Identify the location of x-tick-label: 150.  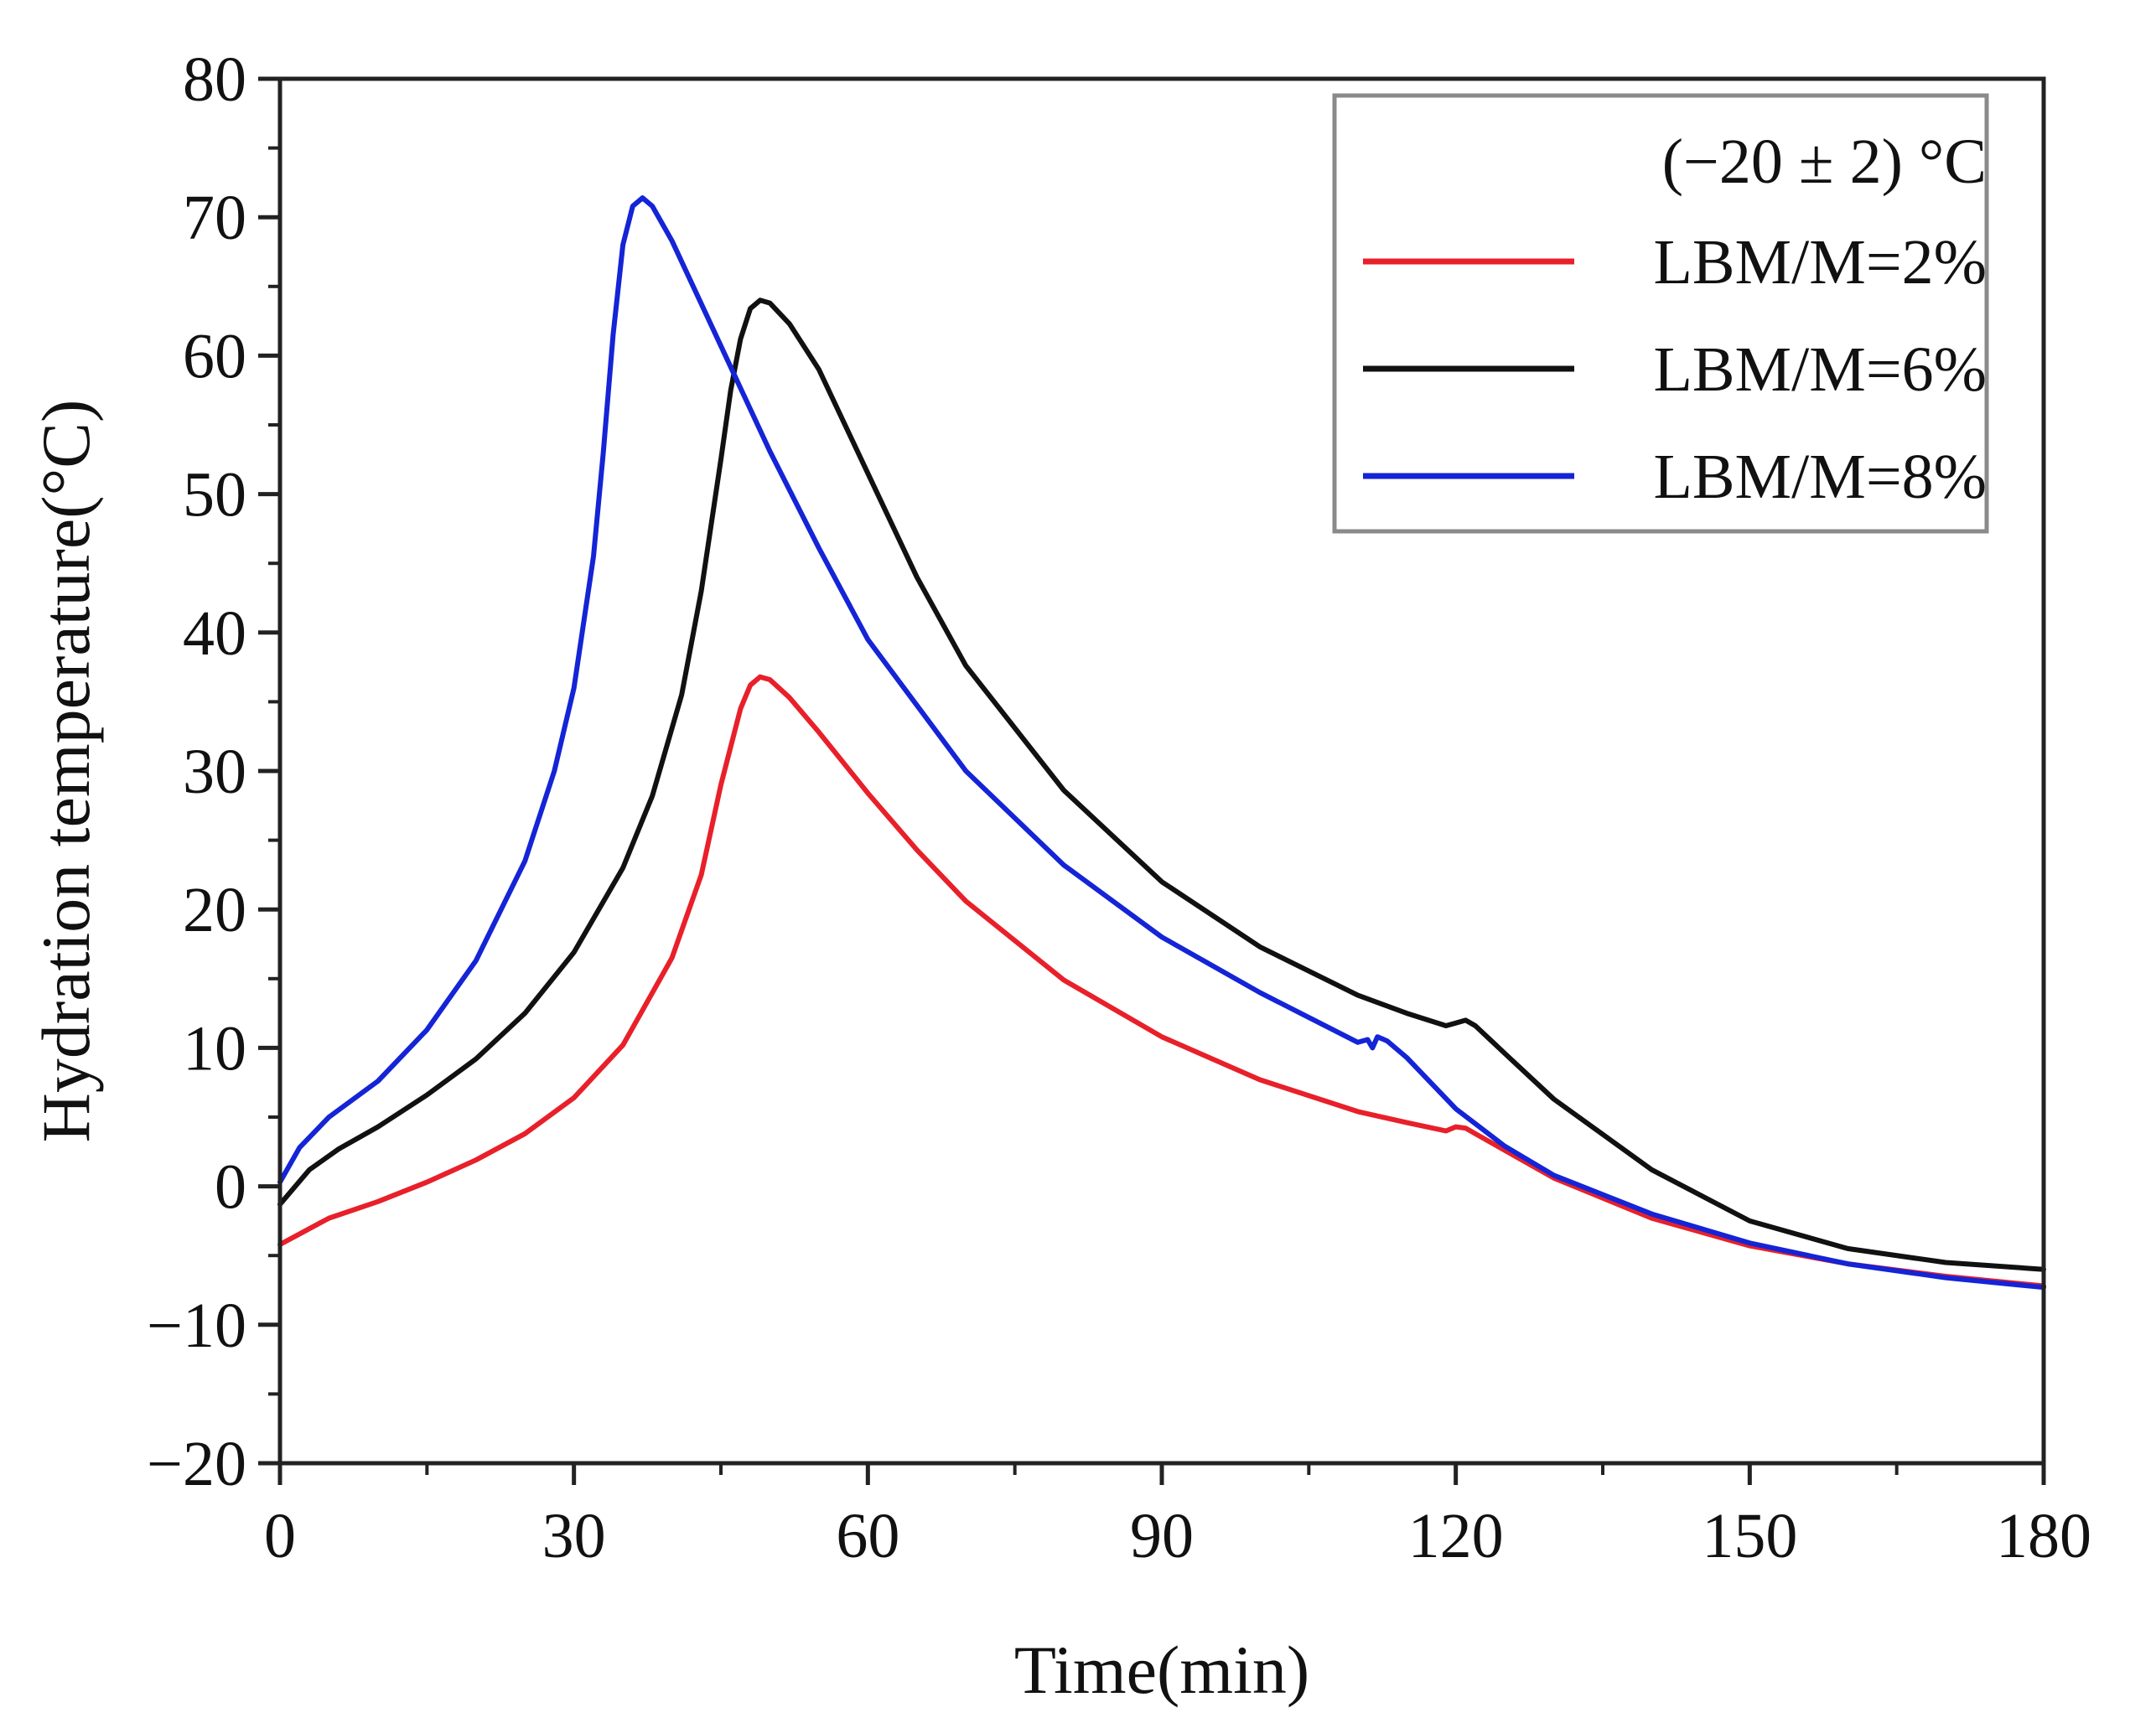
(1749, 1536).